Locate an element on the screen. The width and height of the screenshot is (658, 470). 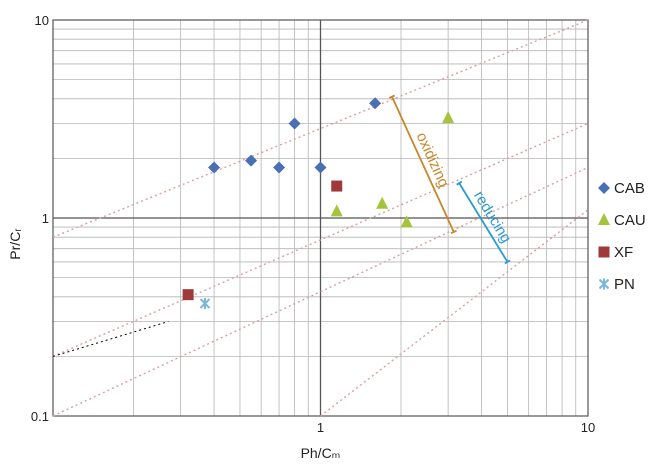
legend-item-cau: CAU is located at coordinates (622, 220).